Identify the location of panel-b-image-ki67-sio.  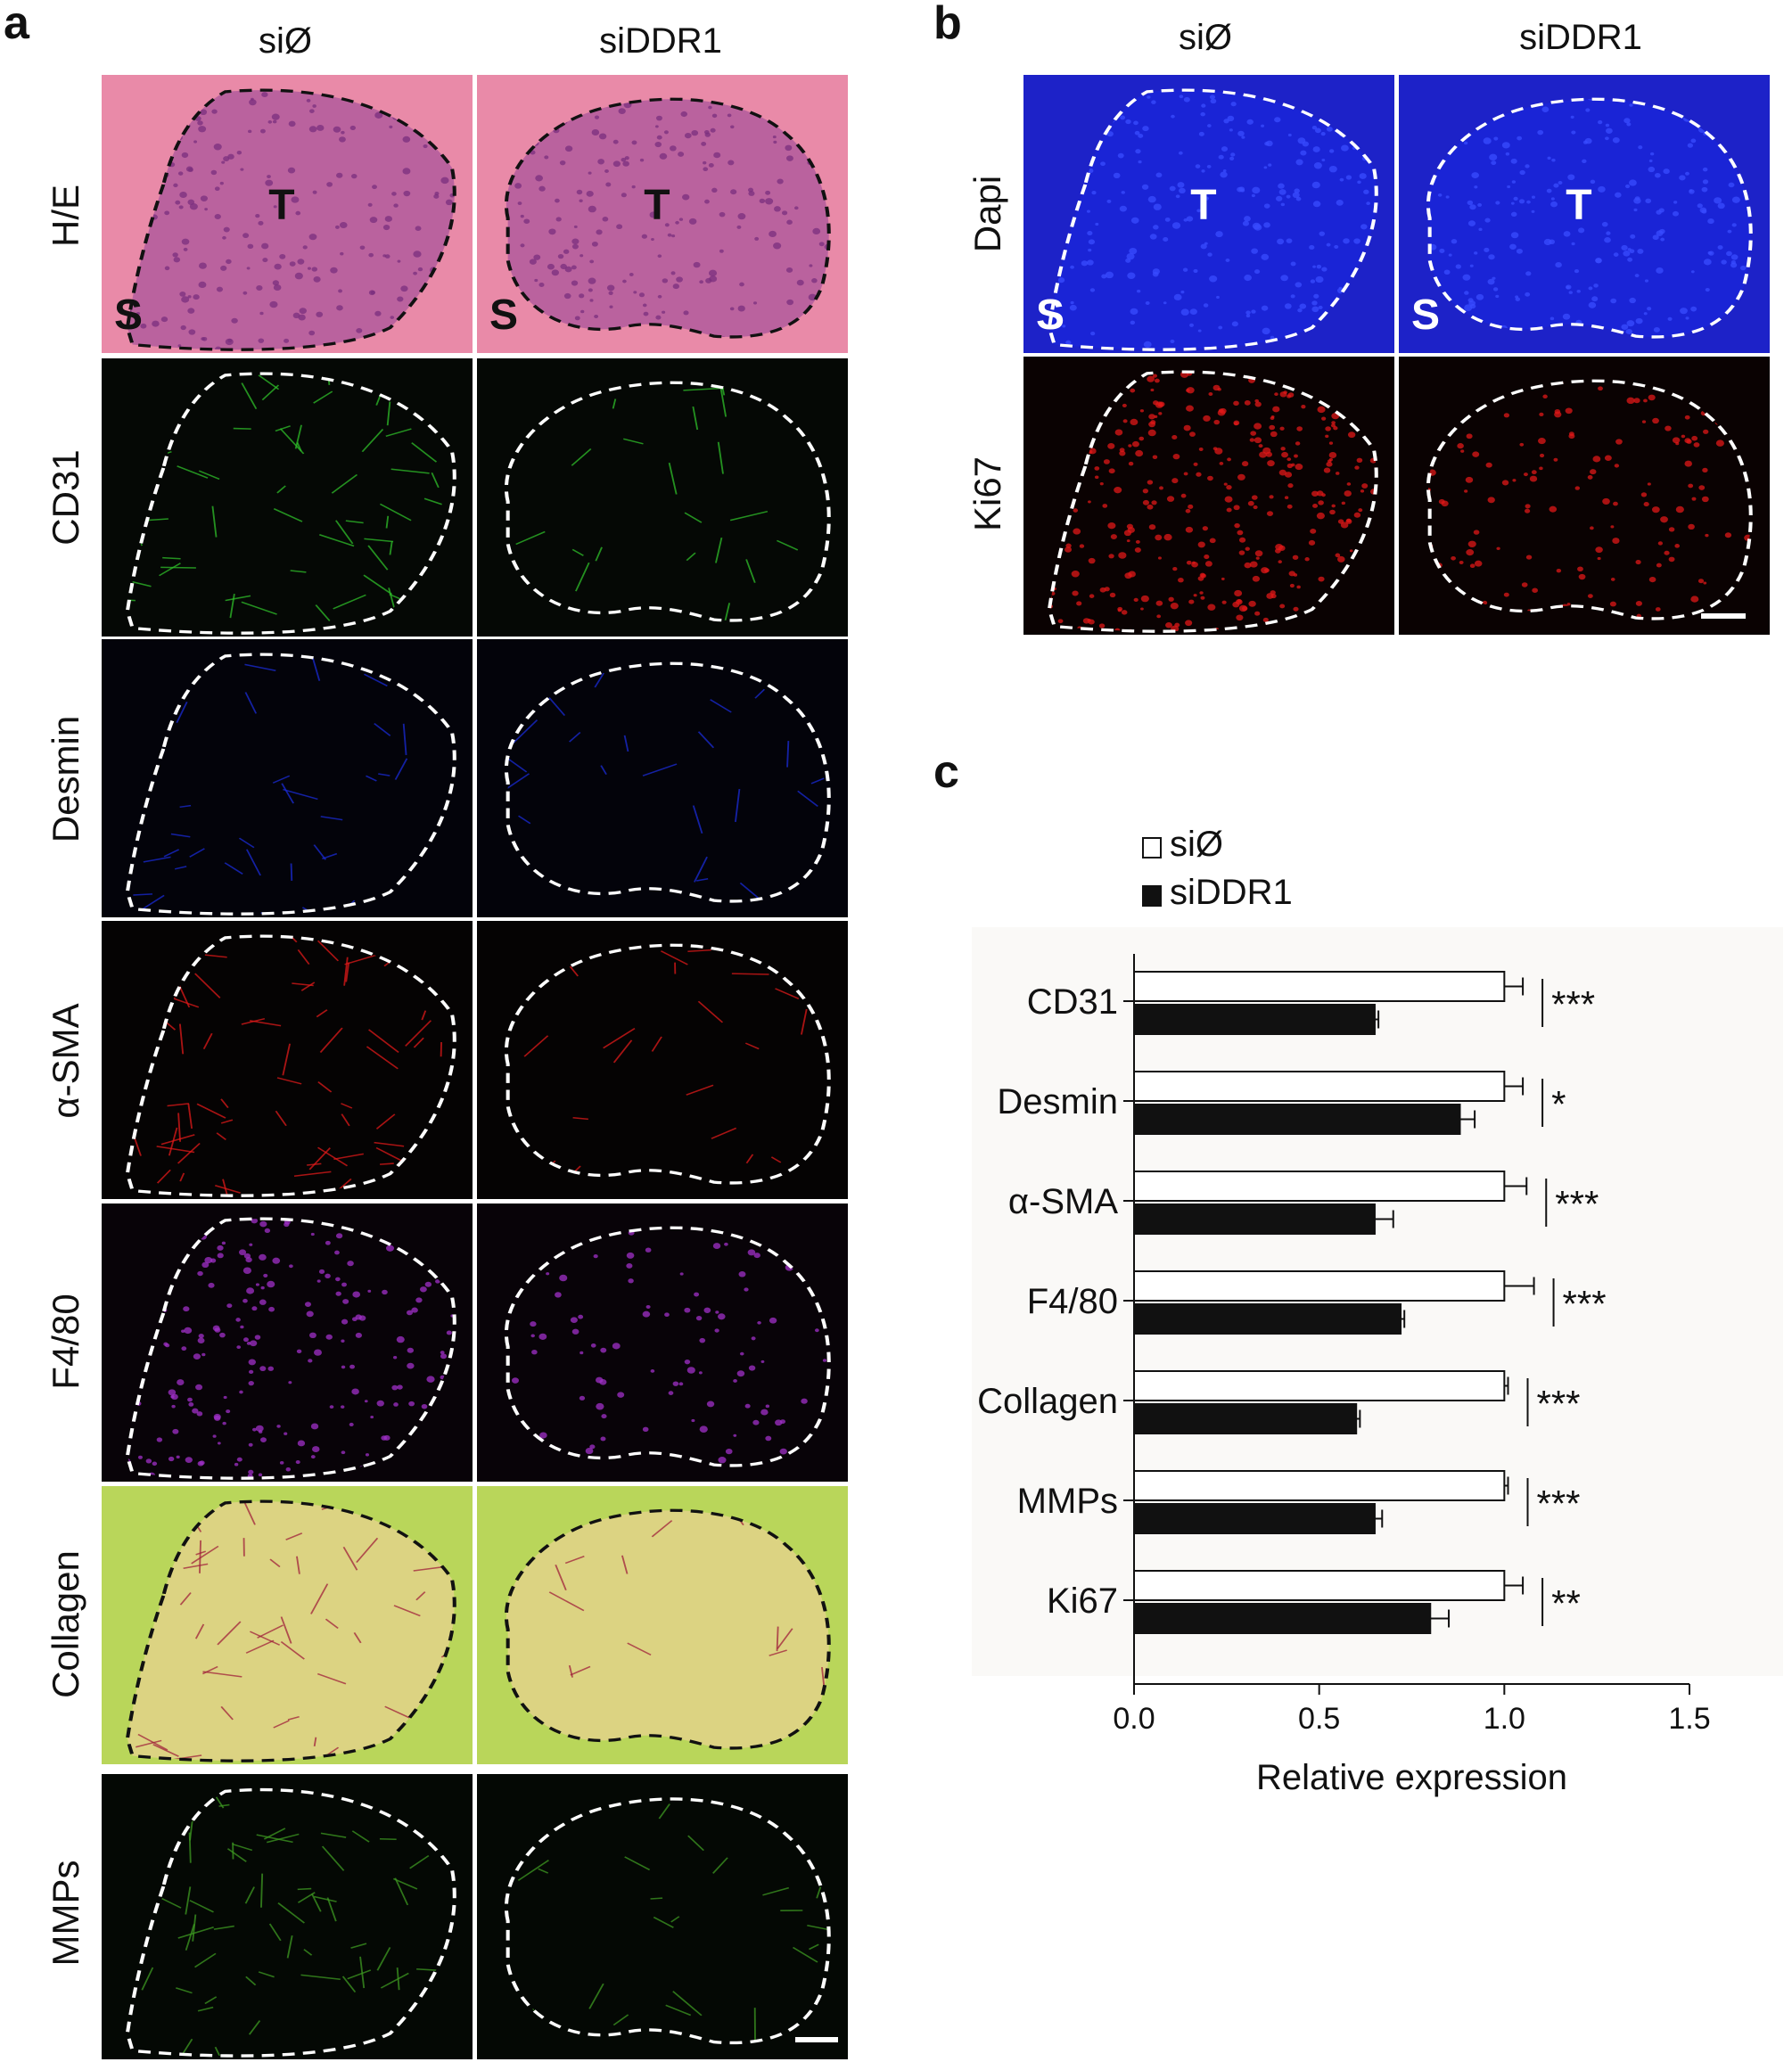
(1209, 496).